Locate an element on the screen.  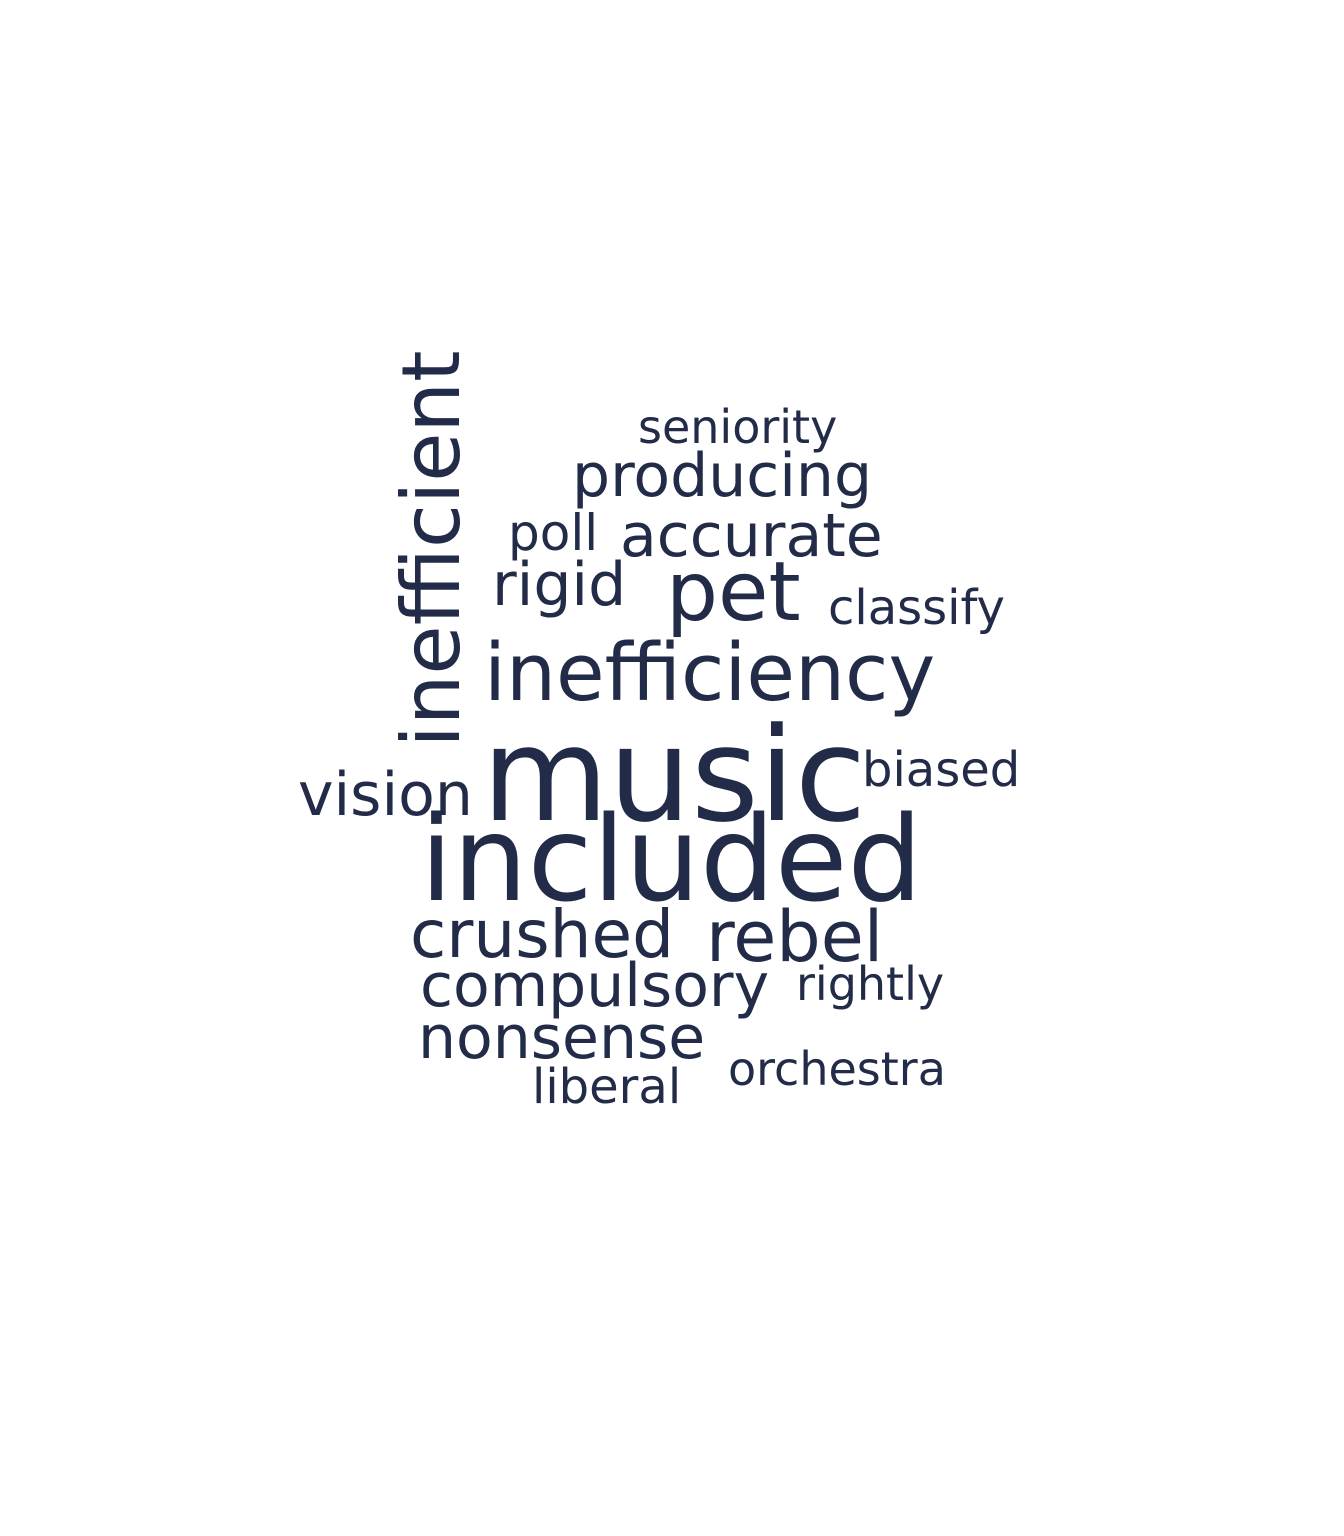
word-rigid: rigid is located at coordinates (559, 585).